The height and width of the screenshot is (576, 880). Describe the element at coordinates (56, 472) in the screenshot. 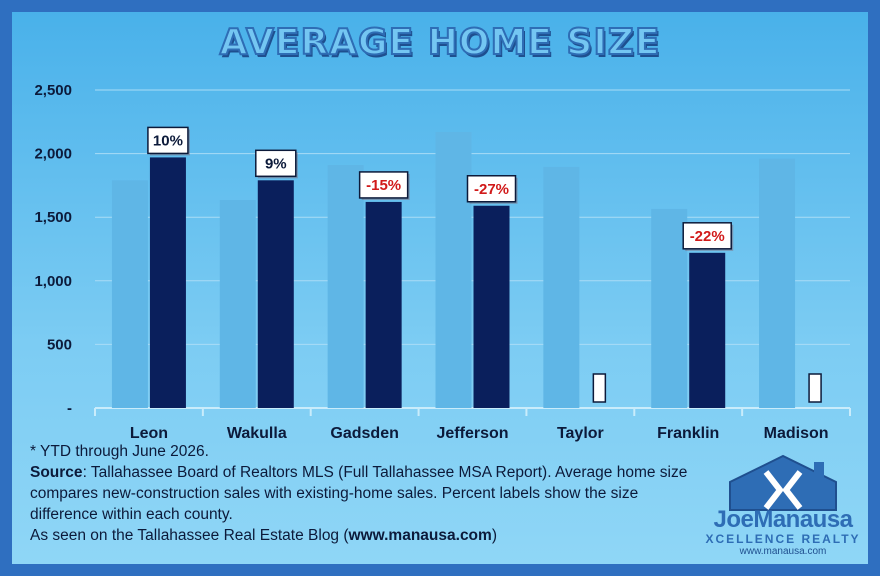

I see `source-label: Source` at that location.